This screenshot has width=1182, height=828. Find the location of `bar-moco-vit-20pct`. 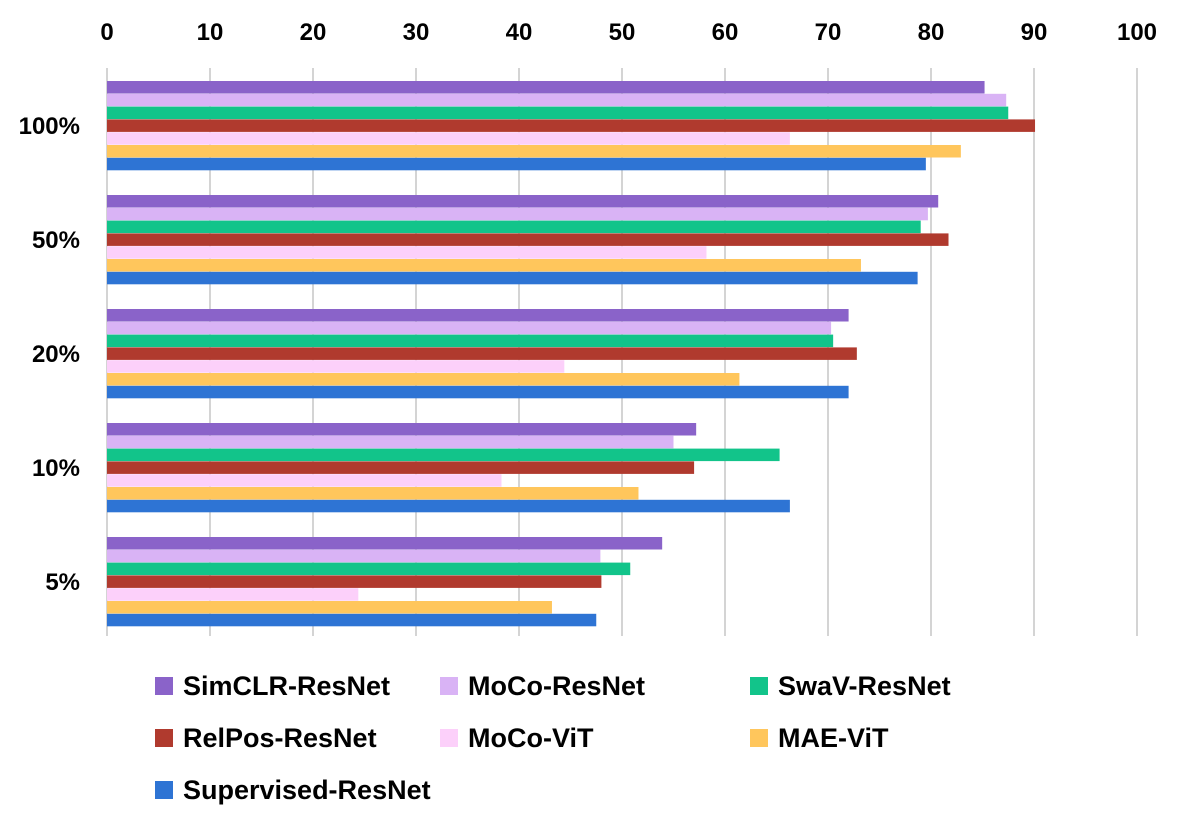

bar-moco-vit-20pct is located at coordinates (336, 366).